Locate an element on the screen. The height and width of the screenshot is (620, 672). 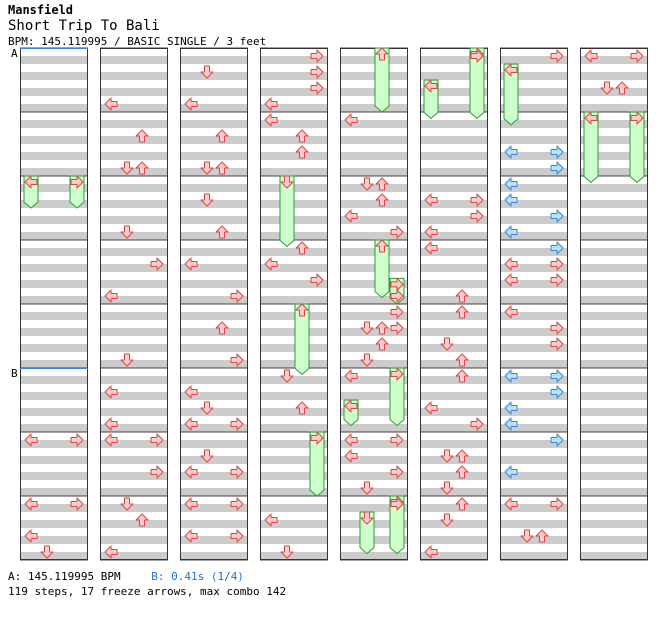
marker-a: A is located at coordinates (14, 53).